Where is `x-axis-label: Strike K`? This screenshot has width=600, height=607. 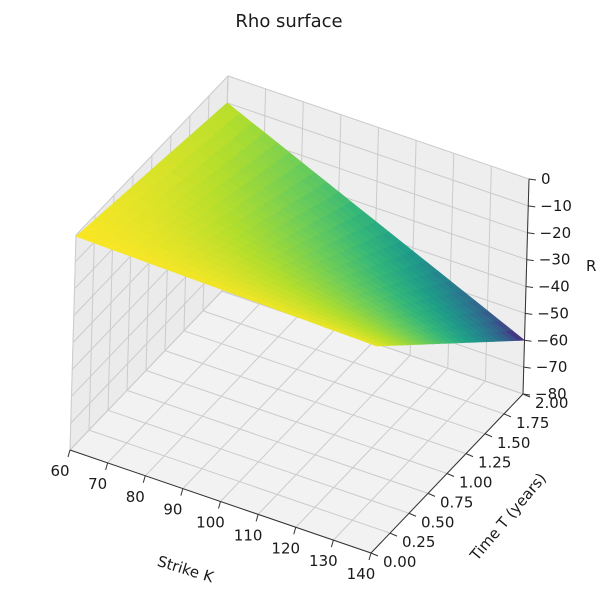 x-axis-label: Strike K is located at coordinates (186, 569).